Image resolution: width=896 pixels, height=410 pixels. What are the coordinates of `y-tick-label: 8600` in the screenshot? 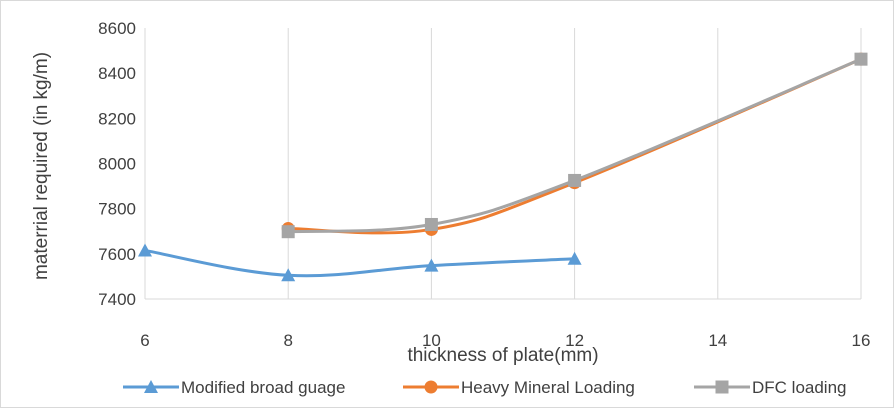 It's located at (117, 28).